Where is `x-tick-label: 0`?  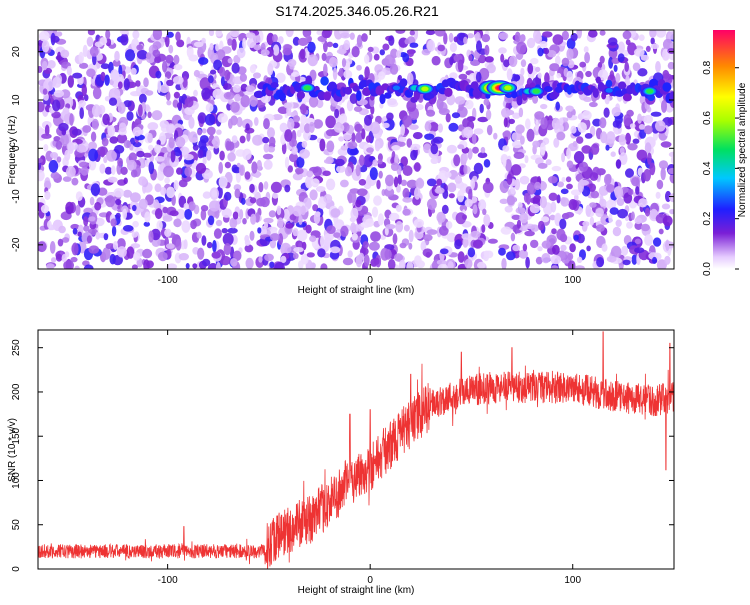 x-tick-label: 0 is located at coordinates (370, 580).